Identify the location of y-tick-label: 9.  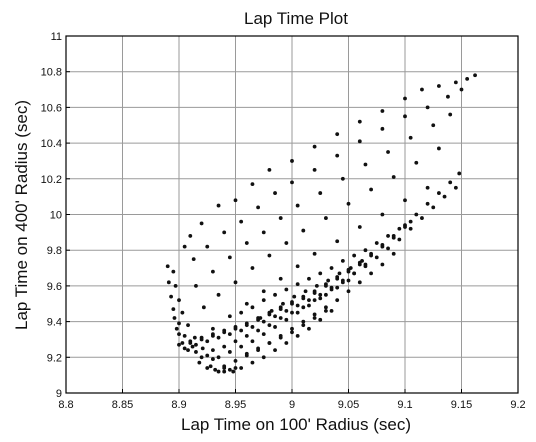
(59, 394).